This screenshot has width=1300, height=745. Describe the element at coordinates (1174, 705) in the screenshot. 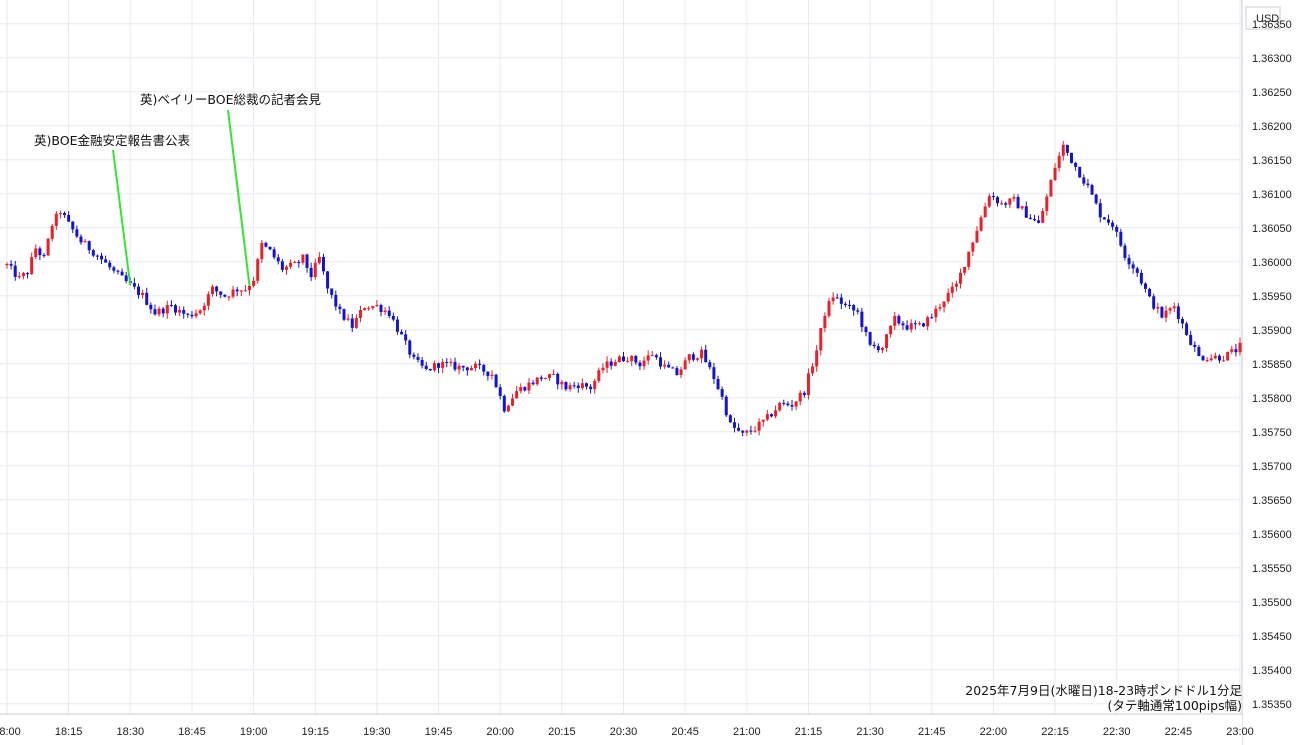

I see `caption-line-2: (タテ軸通常100pips幅)` at that location.